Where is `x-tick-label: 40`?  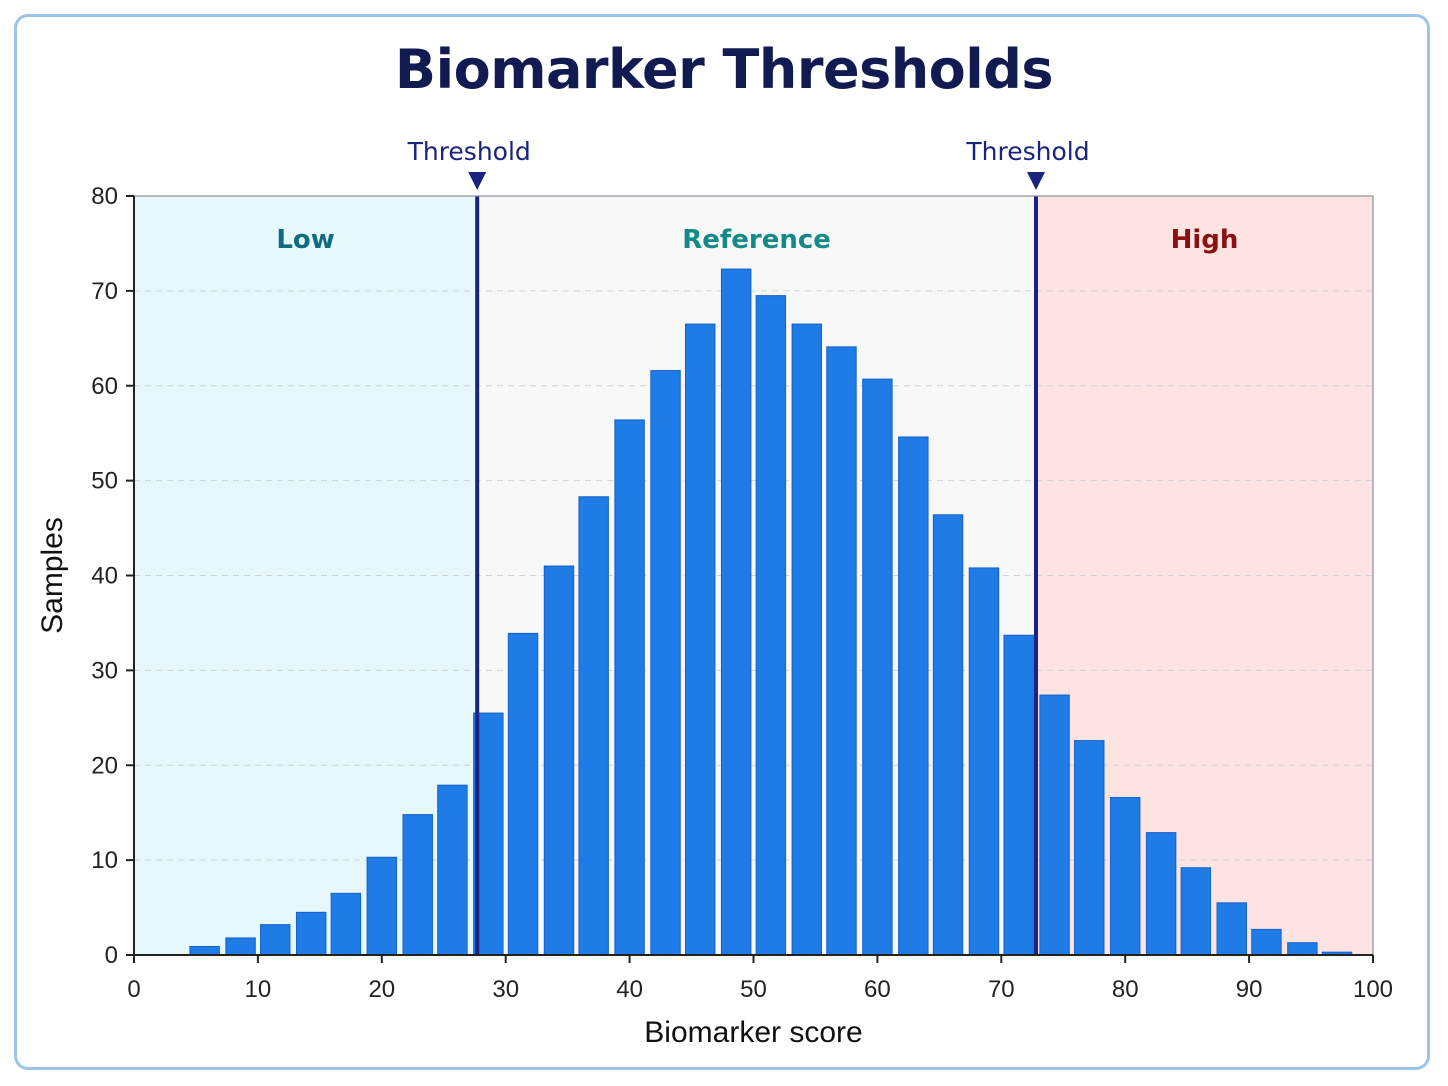
x-tick-label: 40 is located at coordinates (629, 989).